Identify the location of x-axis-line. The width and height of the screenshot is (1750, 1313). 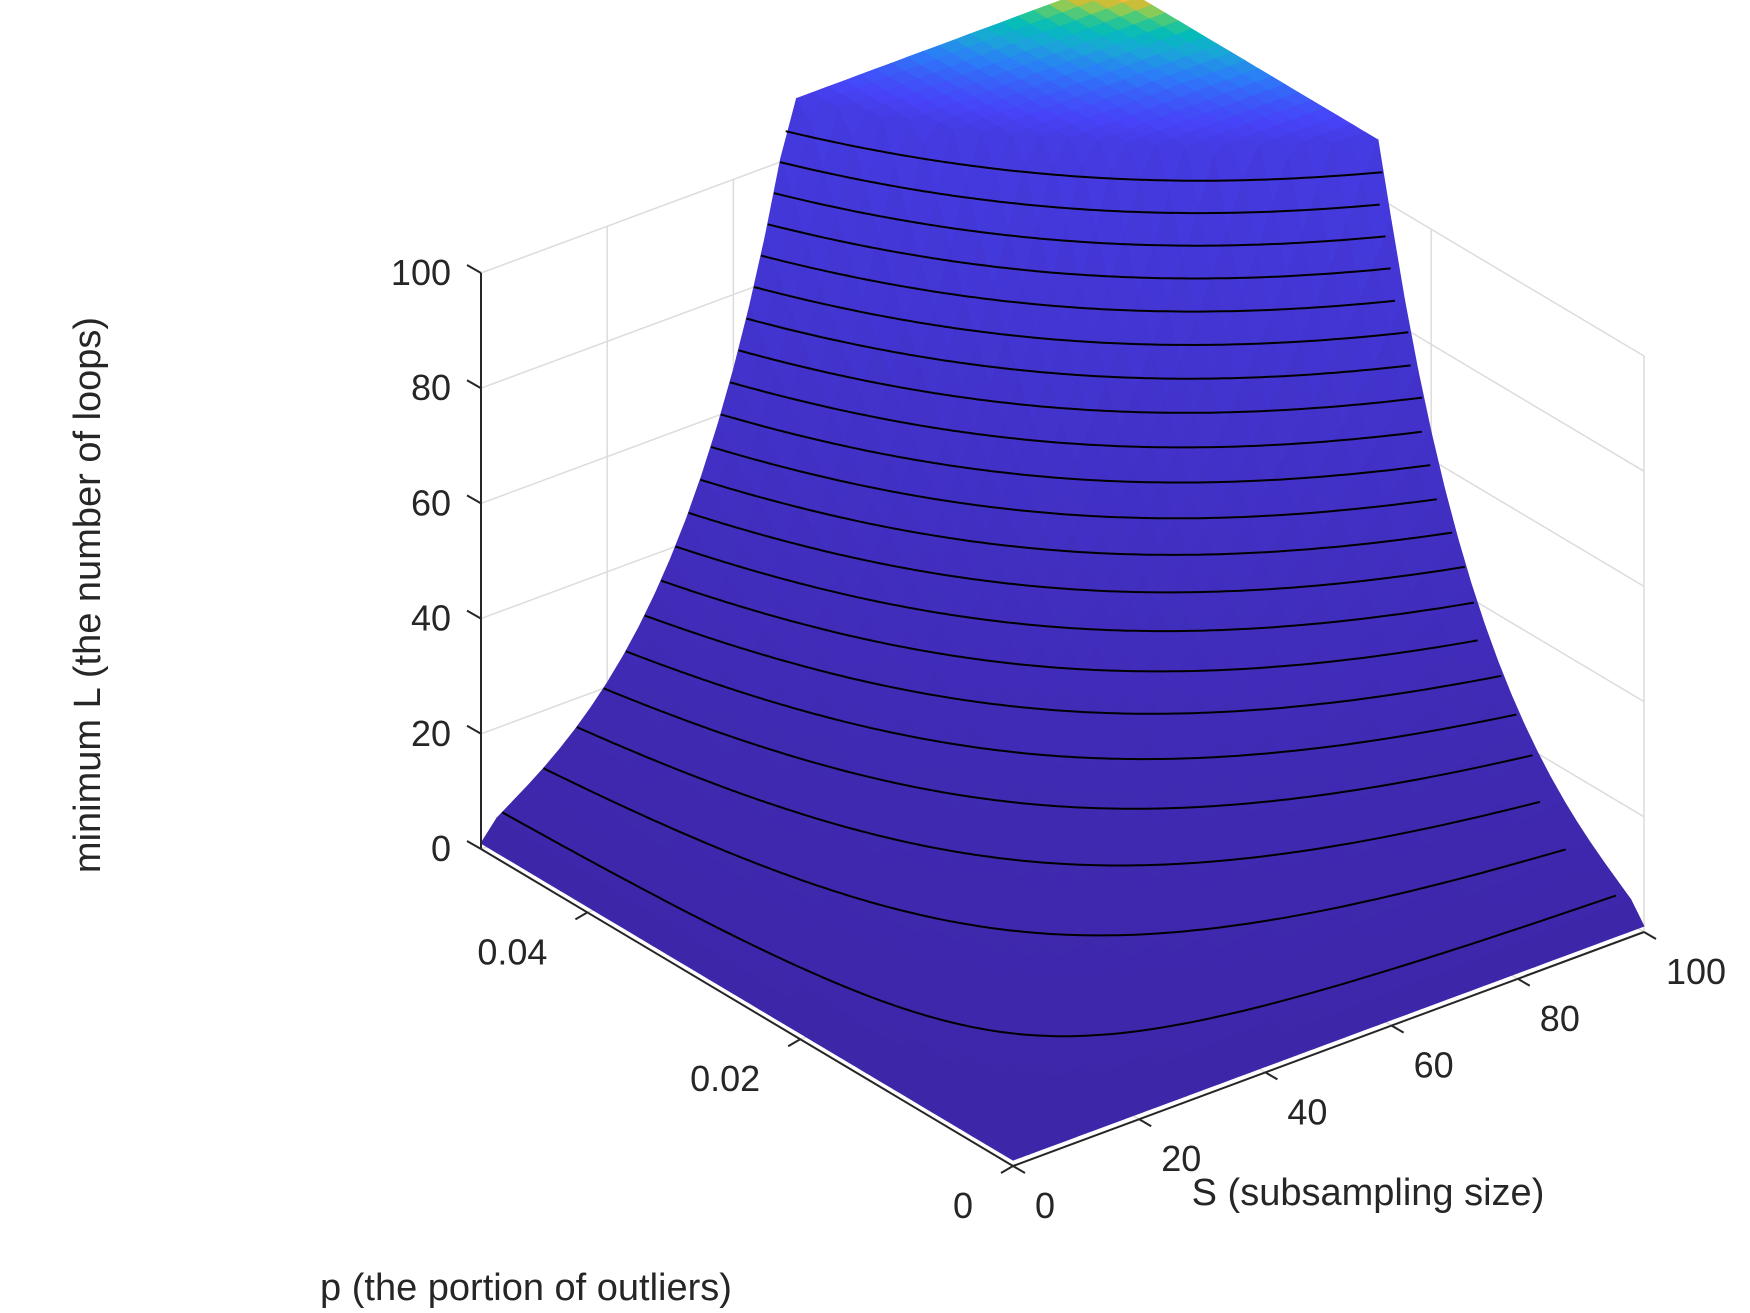
(1328, 1049).